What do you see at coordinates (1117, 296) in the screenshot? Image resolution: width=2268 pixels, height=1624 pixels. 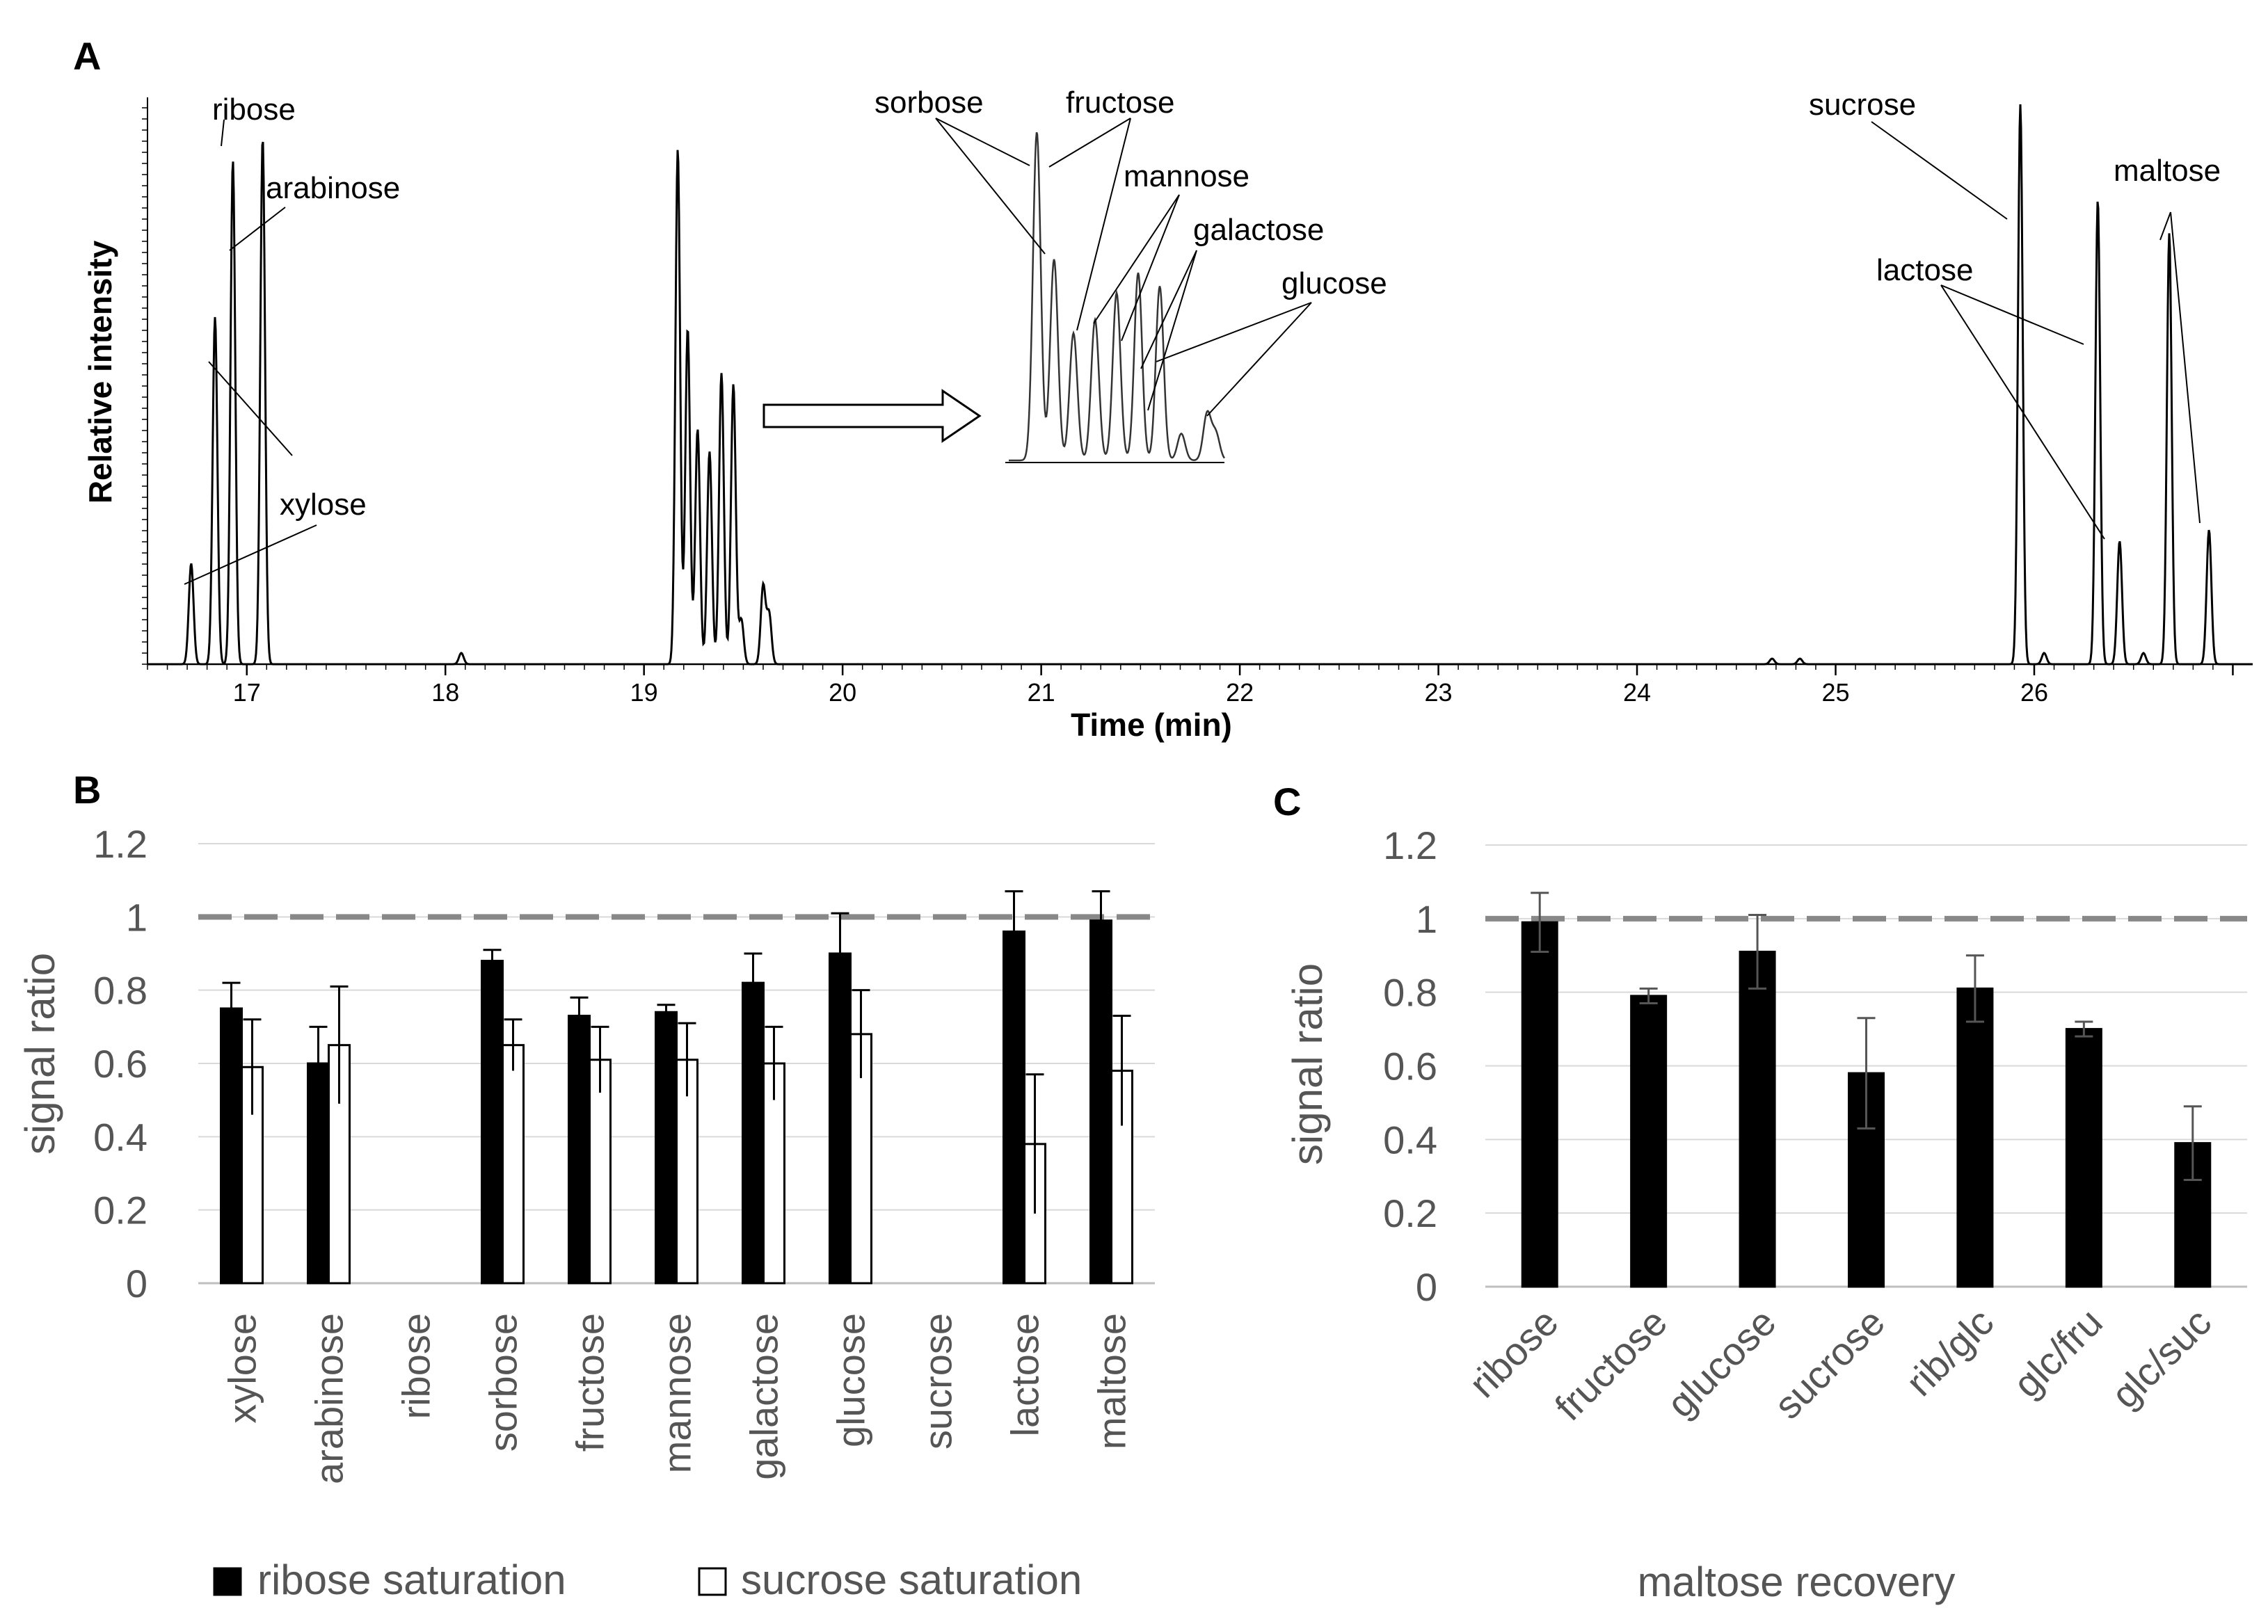 I see `inset-trace` at bounding box center [1117, 296].